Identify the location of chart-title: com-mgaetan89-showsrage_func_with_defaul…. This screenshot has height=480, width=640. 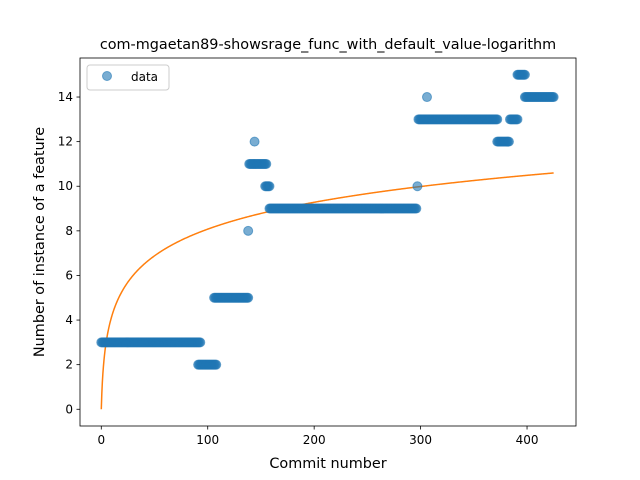
(328, 45).